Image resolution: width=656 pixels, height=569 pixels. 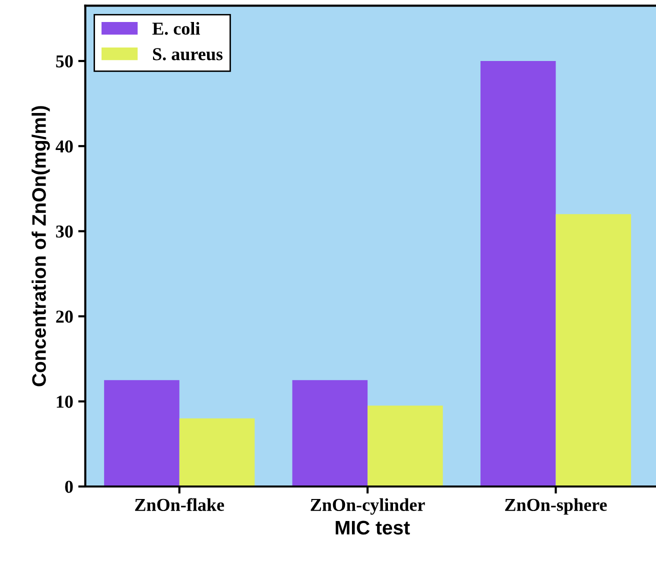 I want to click on x-axis-title: MIC test, so click(x=373, y=527).